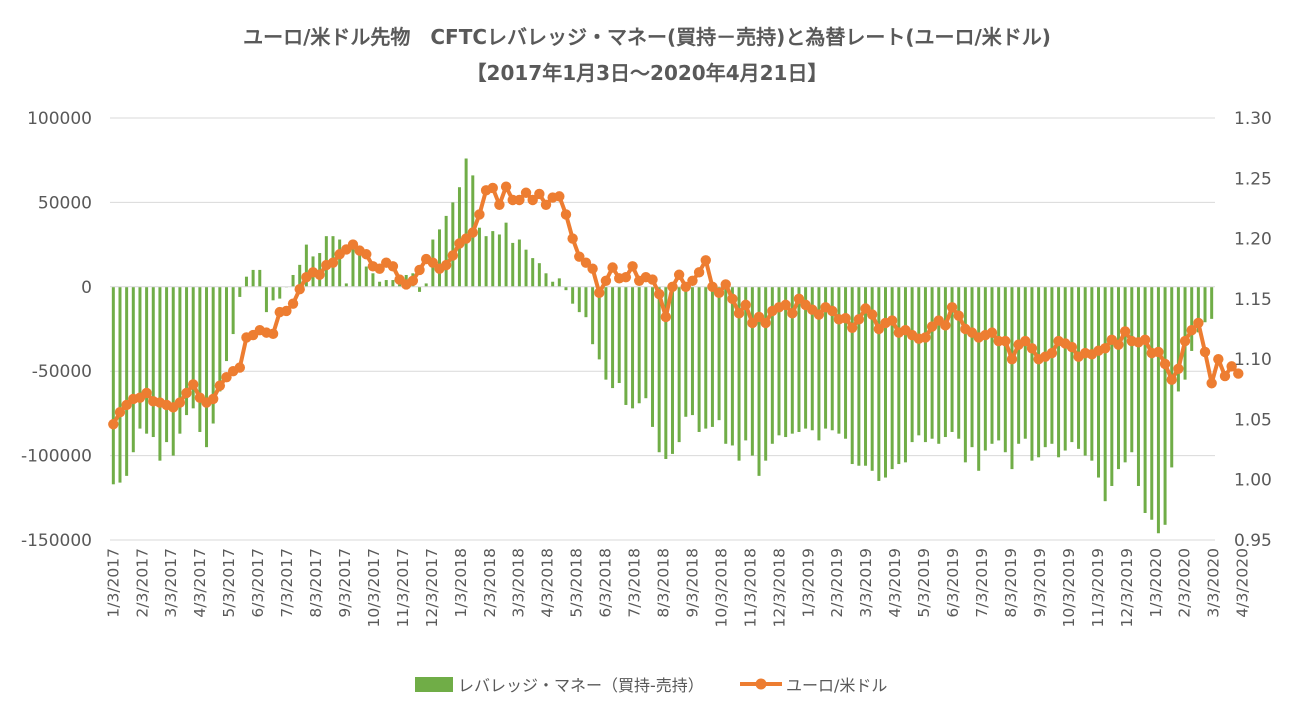  I want to click on x-tick-label: 11/3/2019, so click(1098, 587).